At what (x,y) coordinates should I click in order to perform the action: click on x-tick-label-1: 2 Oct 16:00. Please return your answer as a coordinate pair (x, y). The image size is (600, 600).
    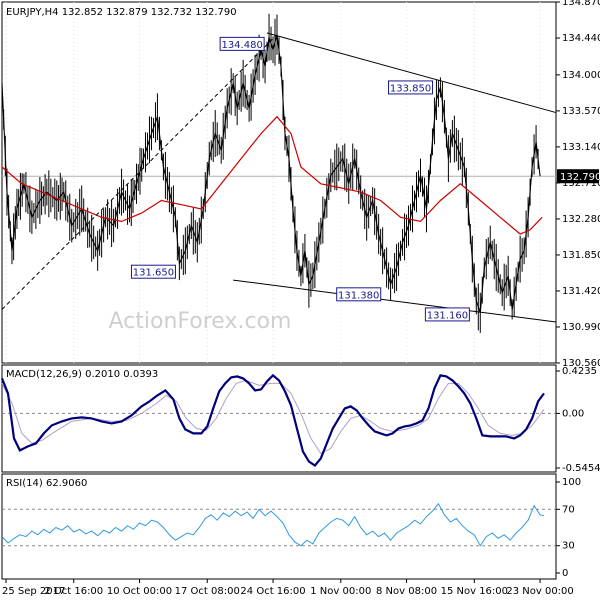
    Looking at the image, I should click on (73, 591).